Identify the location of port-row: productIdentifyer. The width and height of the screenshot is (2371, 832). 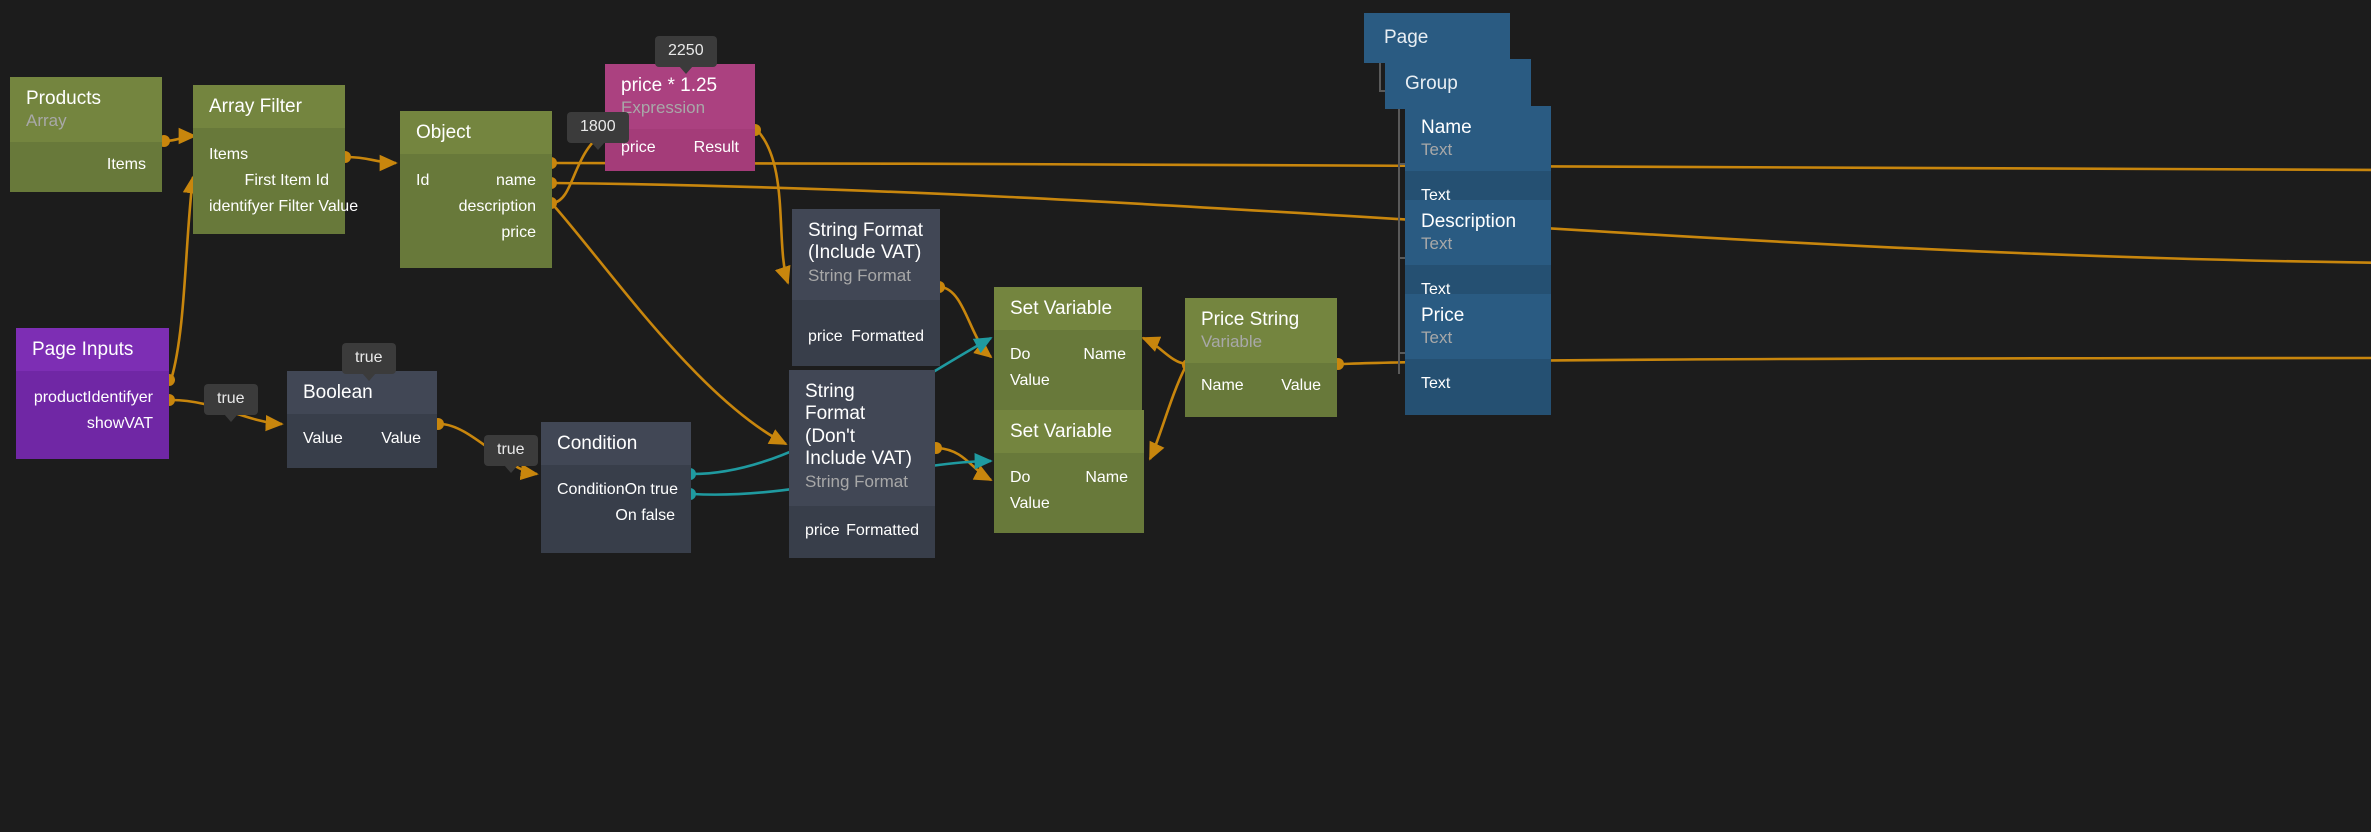
(92, 398).